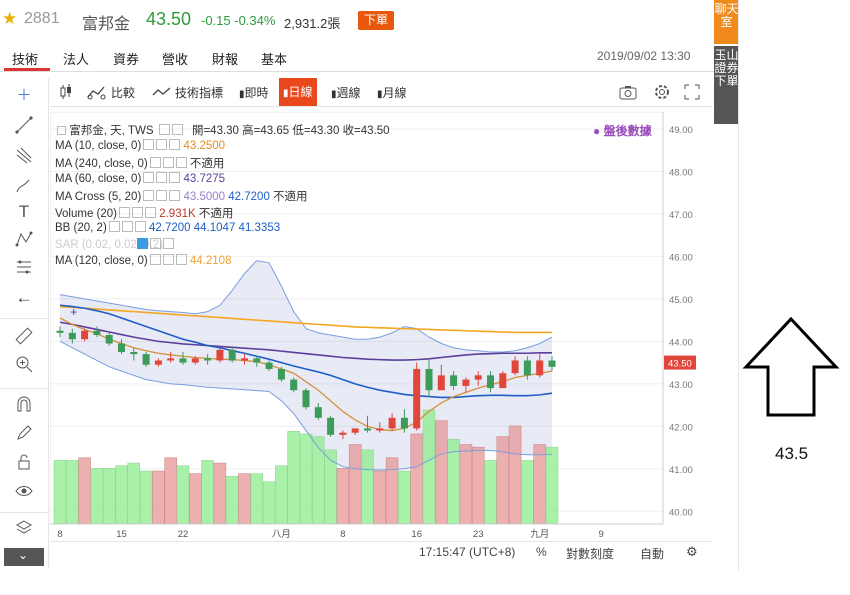 This screenshot has height=595, width=850. Describe the element at coordinates (222, 246) in the screenshot. I see `legend-sar: SAR (0.02, 0.02, 0.2)` at that location.